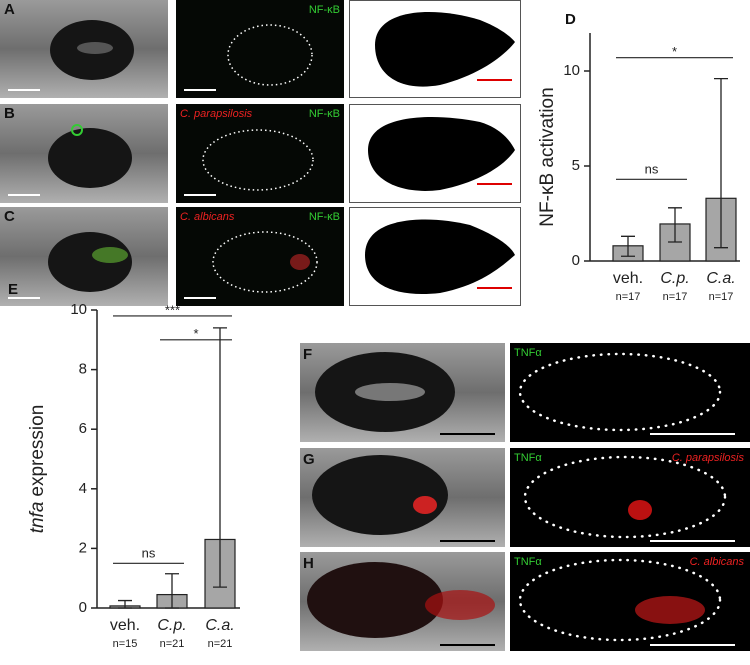  Describe the element at coordinates (260, 153) in the screenshot. I see `row-b` at that location.